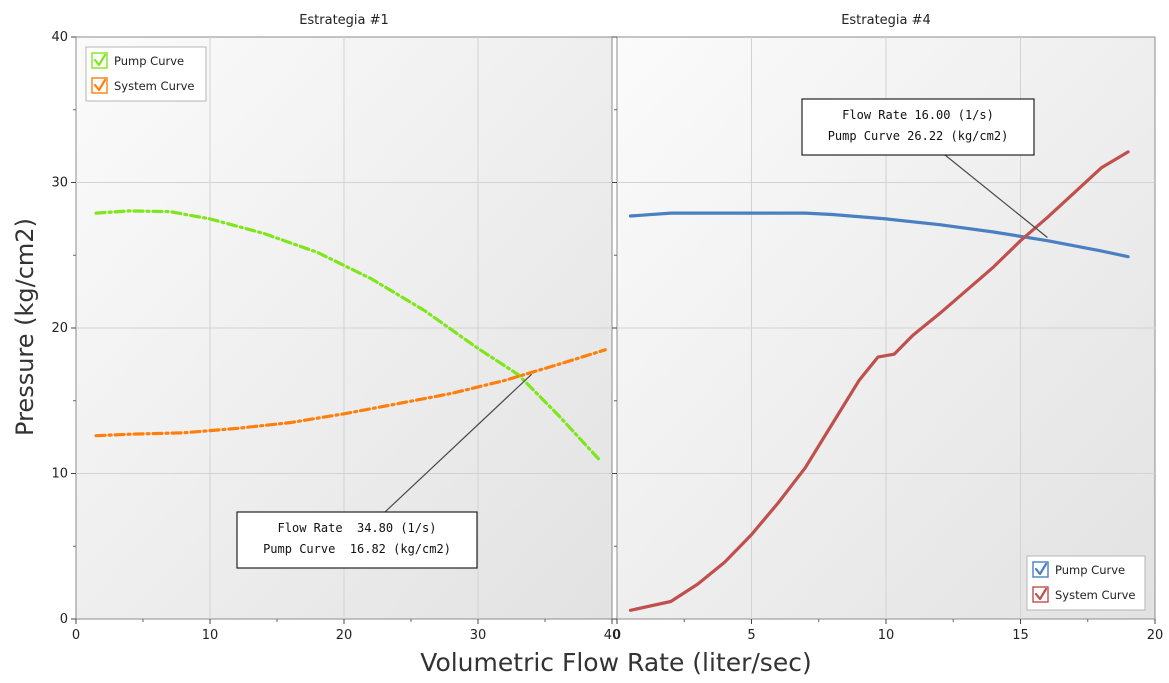  Describe the element at coordinates (886, 20) in the screenshot. I see `chart-title: Estrategia #4` at that location.